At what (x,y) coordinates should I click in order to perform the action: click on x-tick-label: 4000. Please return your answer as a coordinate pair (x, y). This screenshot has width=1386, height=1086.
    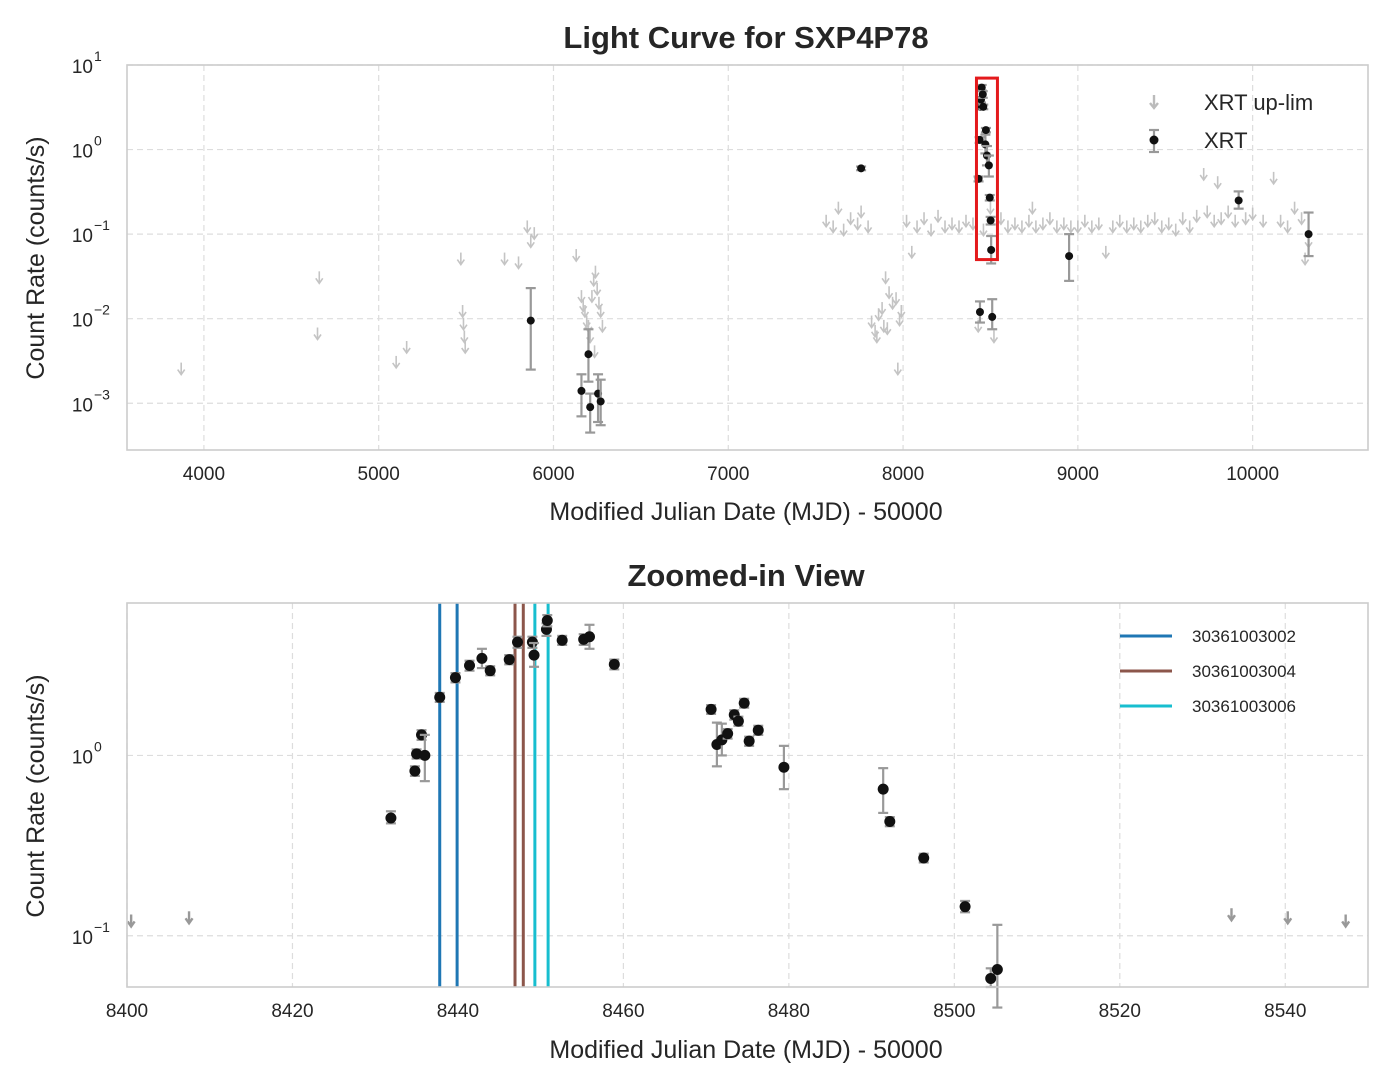
    Looking at the image, I should click on (204, 474).